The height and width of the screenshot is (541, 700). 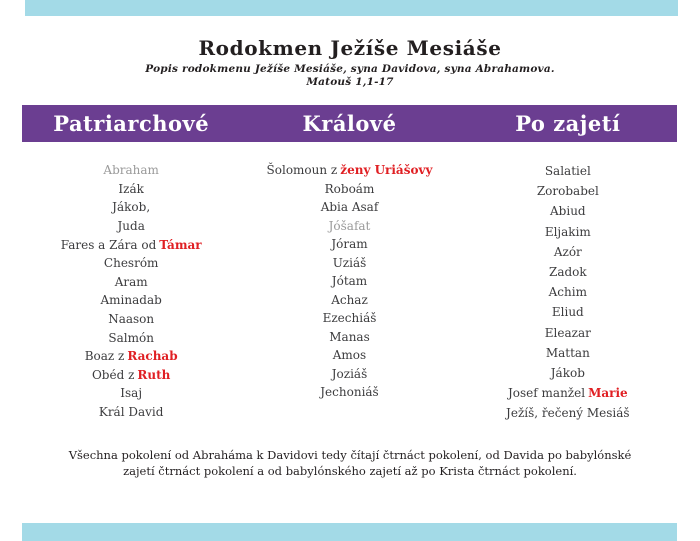 What do you see at coordinates (568, 413) in the screenshot?
I see `genealogy-item: Ježíš, řečený Mesiáš` at bounding box center [568, 413].